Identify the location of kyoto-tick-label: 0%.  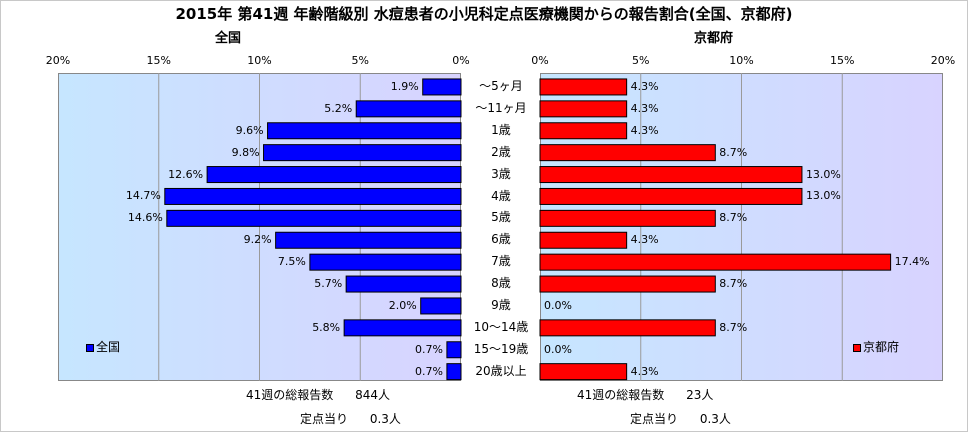
(540, 60).